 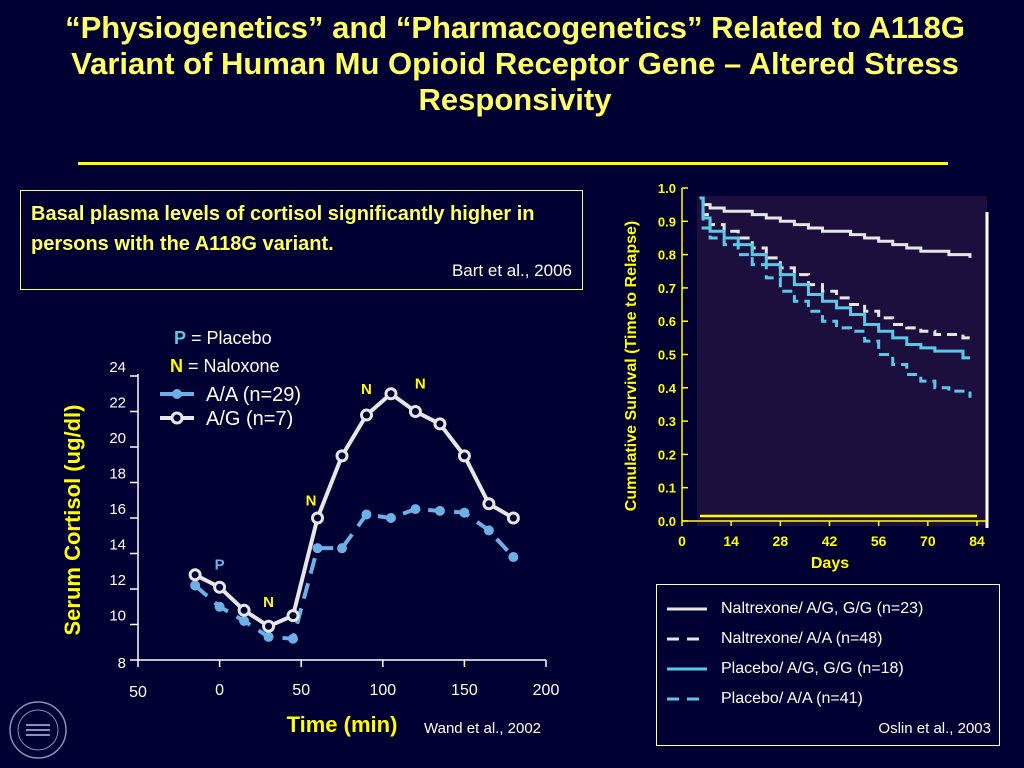 What do you see at coordinates (117, 438) in the screenshot?
I see `y-tick-label: 20` at bounding box center [117, 438].